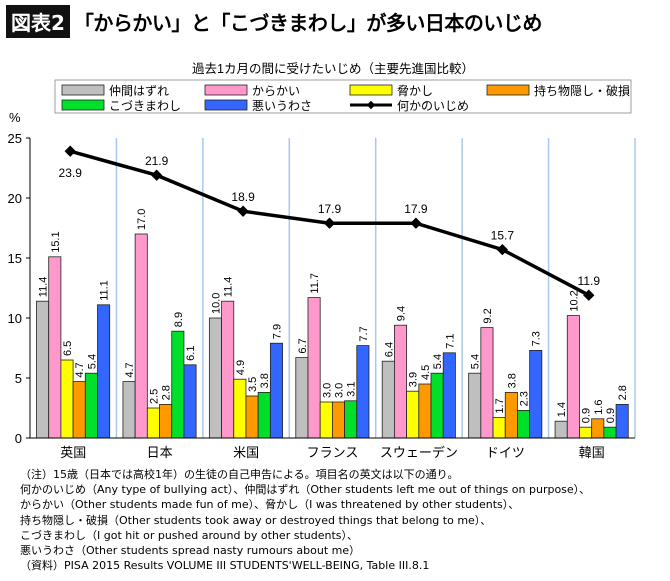 This screenshot has width=670, height=581. I want to click on line-data-label: 15.7, so click(503, 236).